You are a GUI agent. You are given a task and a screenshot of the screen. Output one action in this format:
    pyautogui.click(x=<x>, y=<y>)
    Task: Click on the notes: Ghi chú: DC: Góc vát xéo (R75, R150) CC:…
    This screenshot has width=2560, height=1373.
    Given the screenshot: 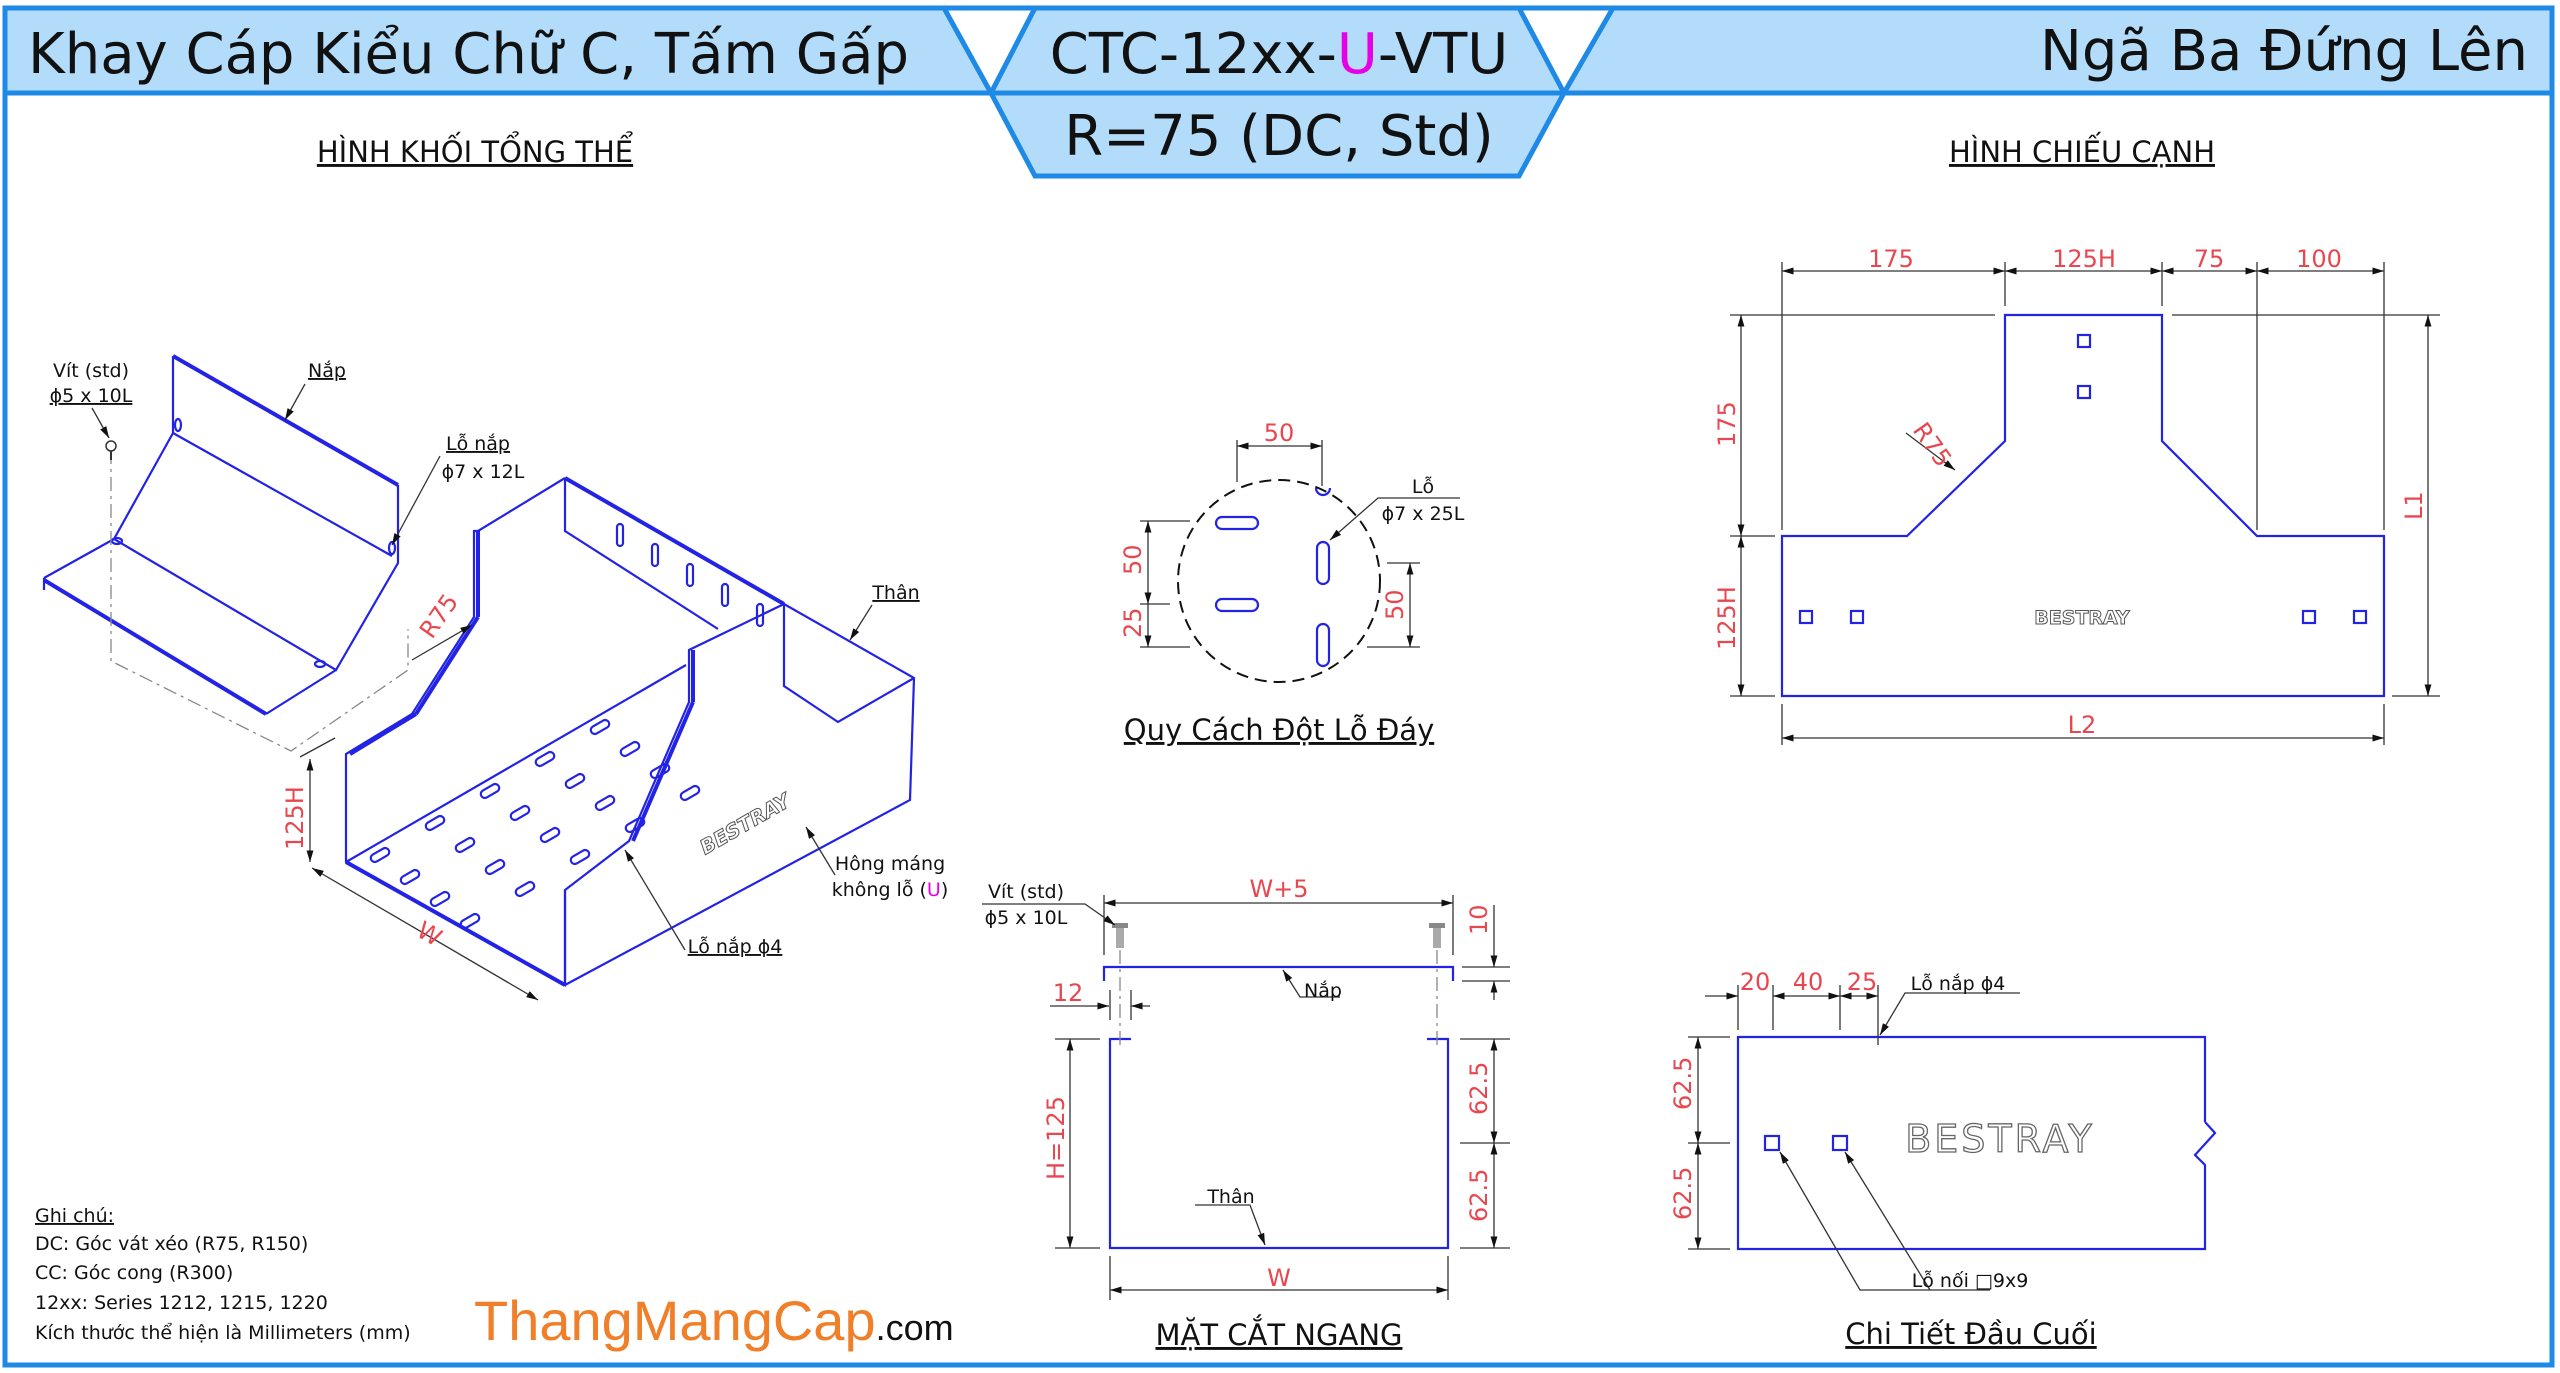 What is the action you would take?
    pyautogui.click(x=223, y=1274)
    